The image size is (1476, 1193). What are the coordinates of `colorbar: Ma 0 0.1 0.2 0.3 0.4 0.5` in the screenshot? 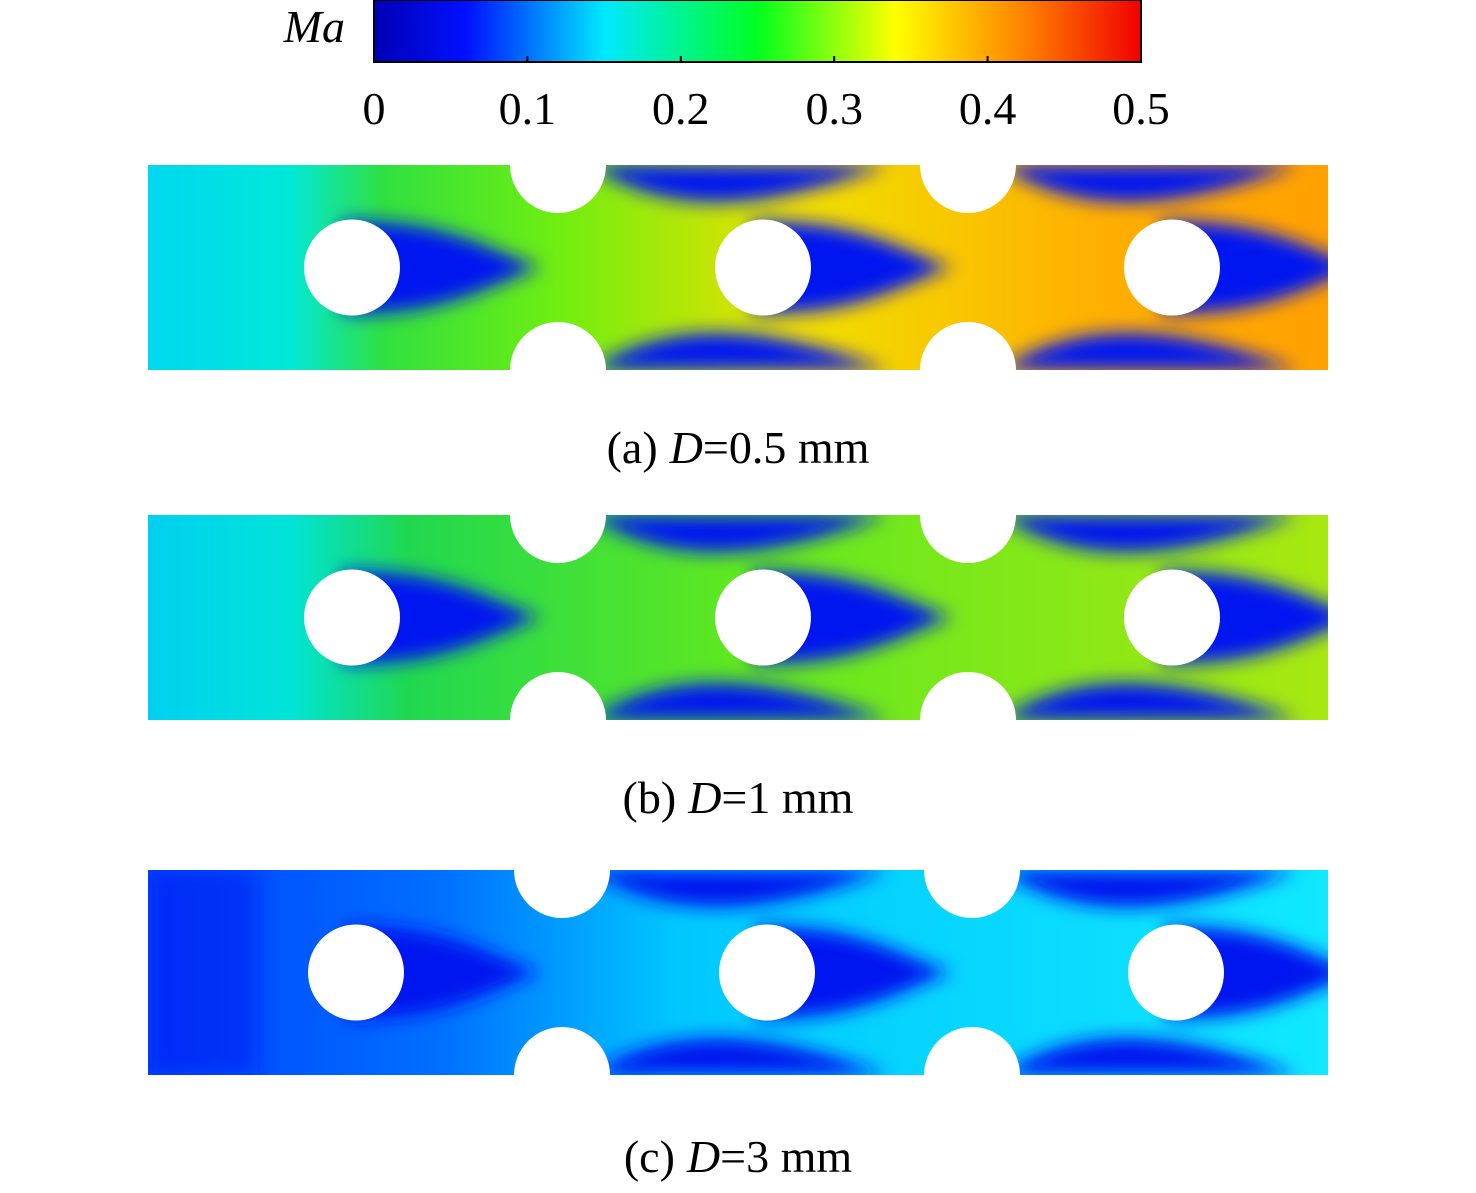 It's located at (726, 67).